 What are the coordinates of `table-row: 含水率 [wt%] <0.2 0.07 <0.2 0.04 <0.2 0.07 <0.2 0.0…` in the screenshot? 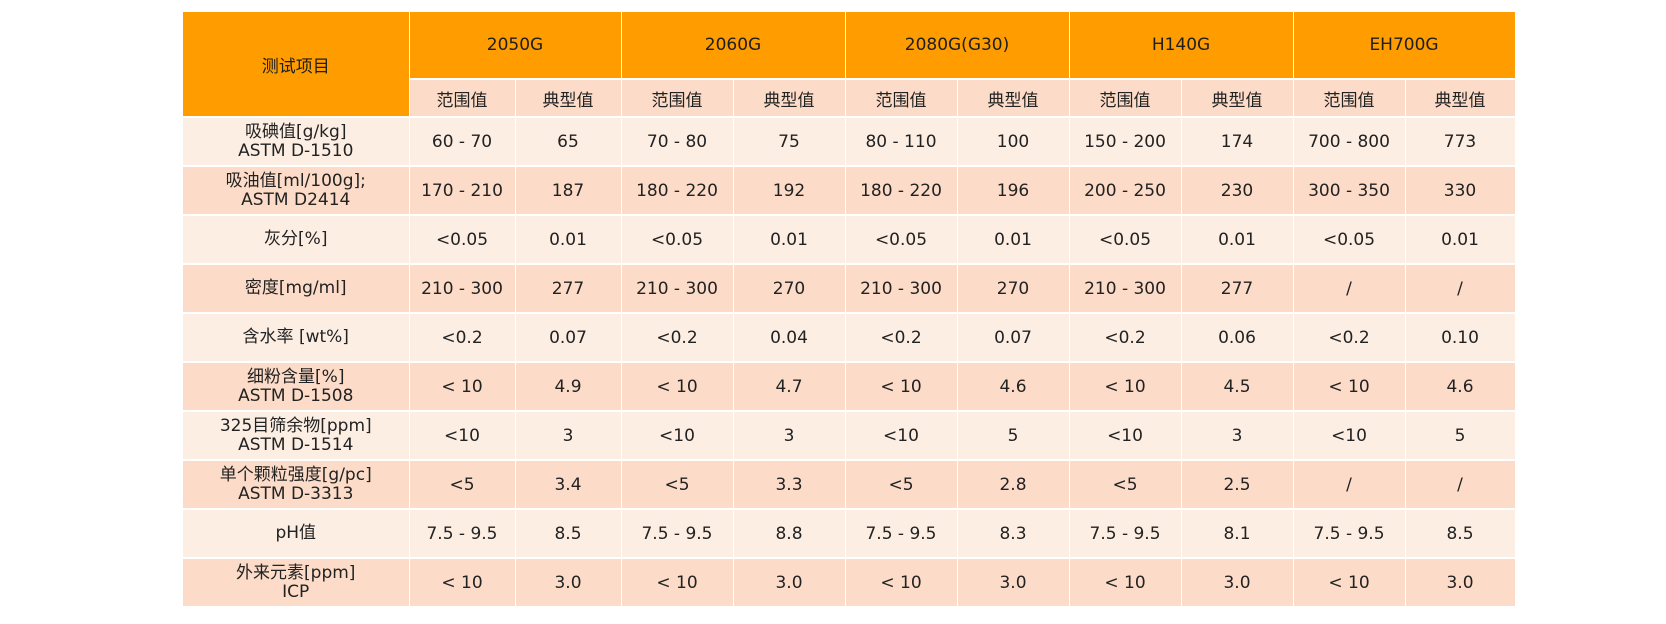 It's located at (849, 338).